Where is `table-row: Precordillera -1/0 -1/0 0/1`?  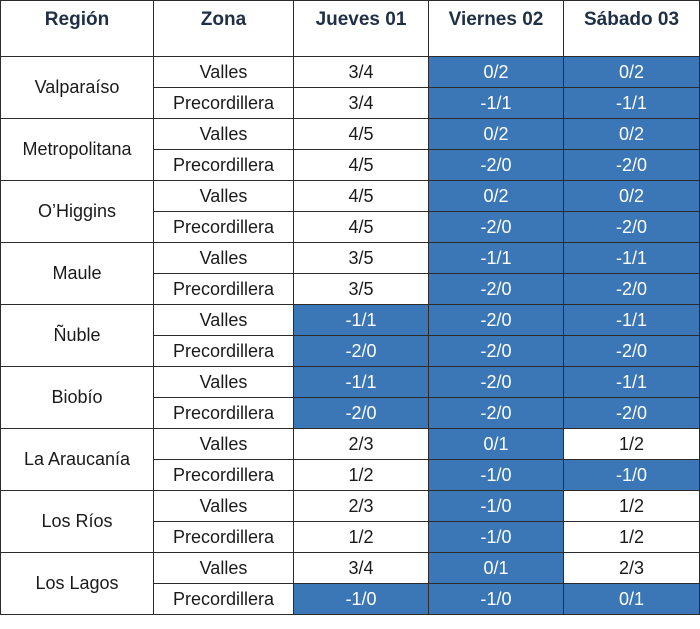 table-row: Precordillera -1/0 -1/0 0/1 is located at coordinates (350, 599).